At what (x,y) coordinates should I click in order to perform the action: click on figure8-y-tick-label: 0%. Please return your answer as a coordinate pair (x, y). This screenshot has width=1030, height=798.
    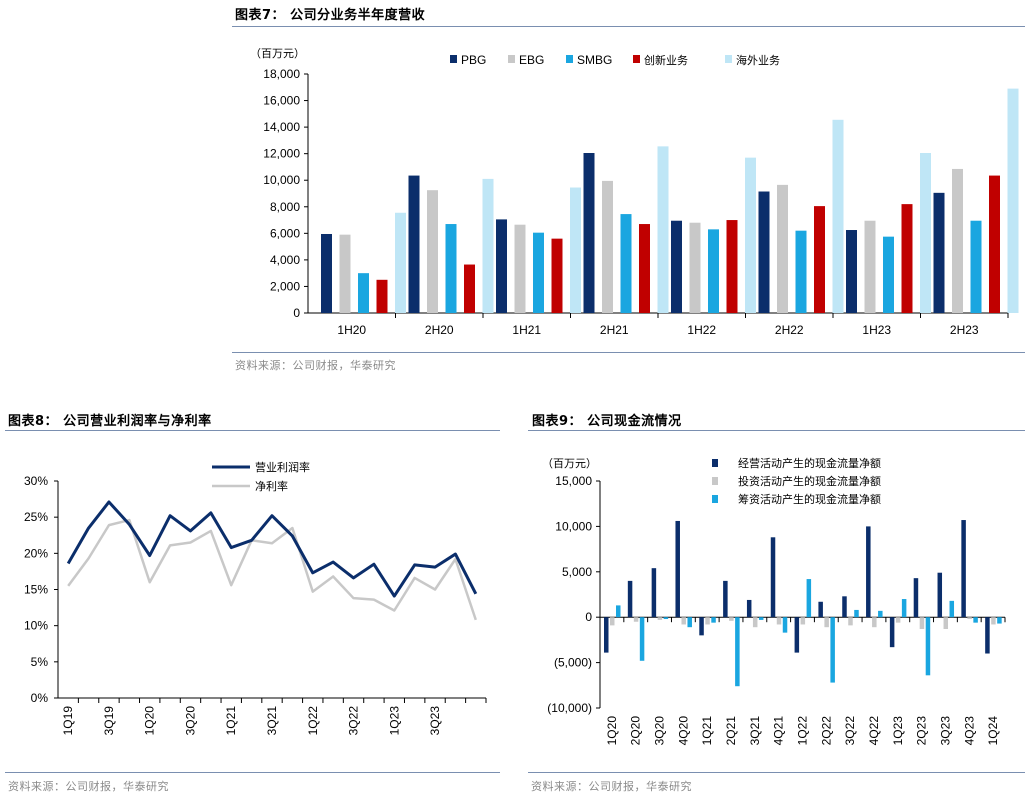
    Looking at the image, I should click on (40, 698).